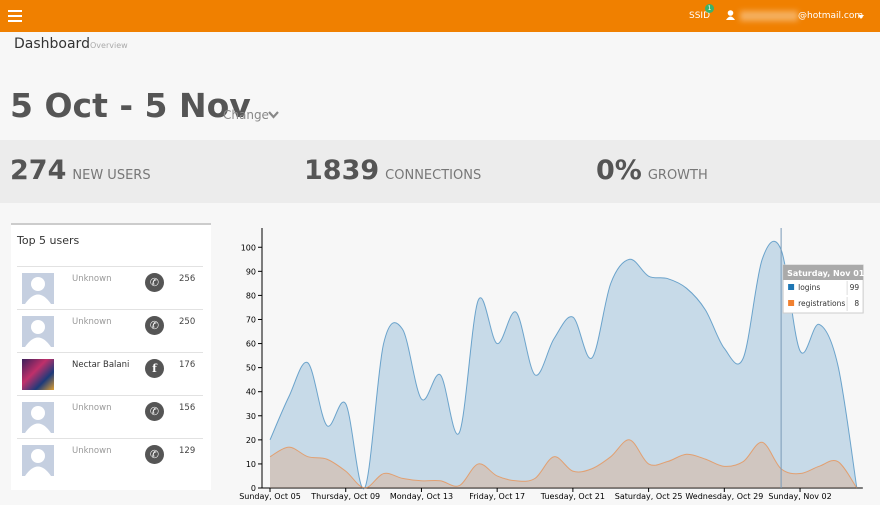 The image size is (880, 505). Describe the element at coordinates (15, 16) in the screenshot. I see `menu-button` at that location.